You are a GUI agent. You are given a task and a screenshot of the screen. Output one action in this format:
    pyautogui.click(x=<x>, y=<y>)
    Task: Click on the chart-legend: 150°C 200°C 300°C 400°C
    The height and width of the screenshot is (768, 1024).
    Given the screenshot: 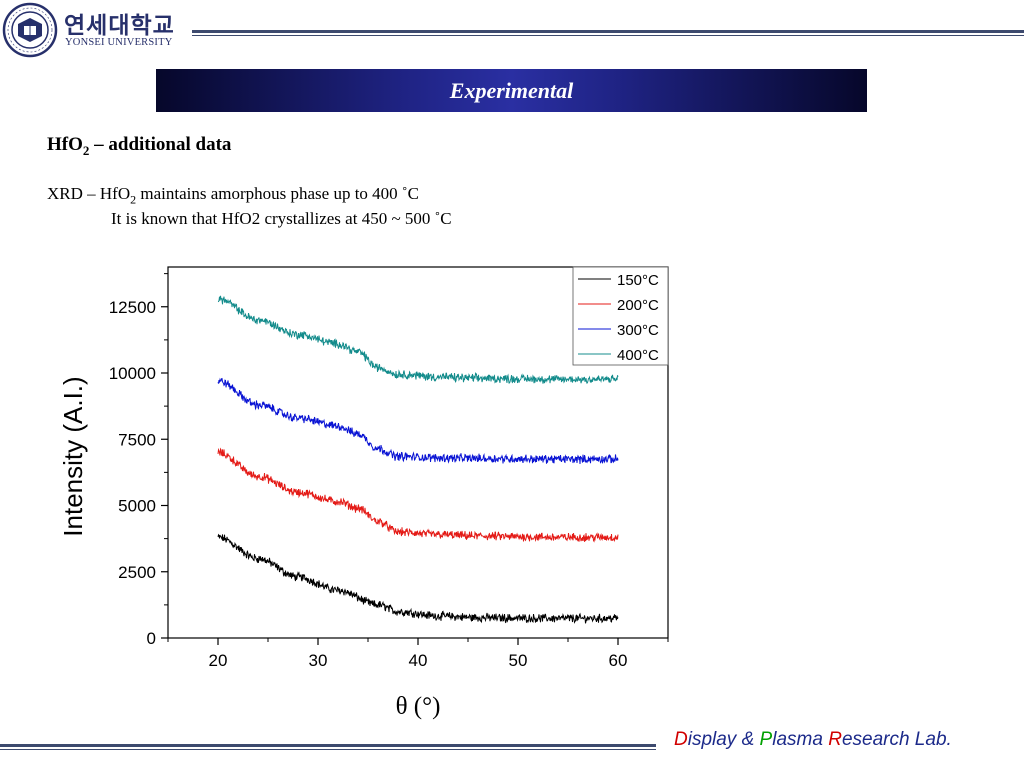 What is the action you would take?
    pyautogui.click(x=620, y=316)
    